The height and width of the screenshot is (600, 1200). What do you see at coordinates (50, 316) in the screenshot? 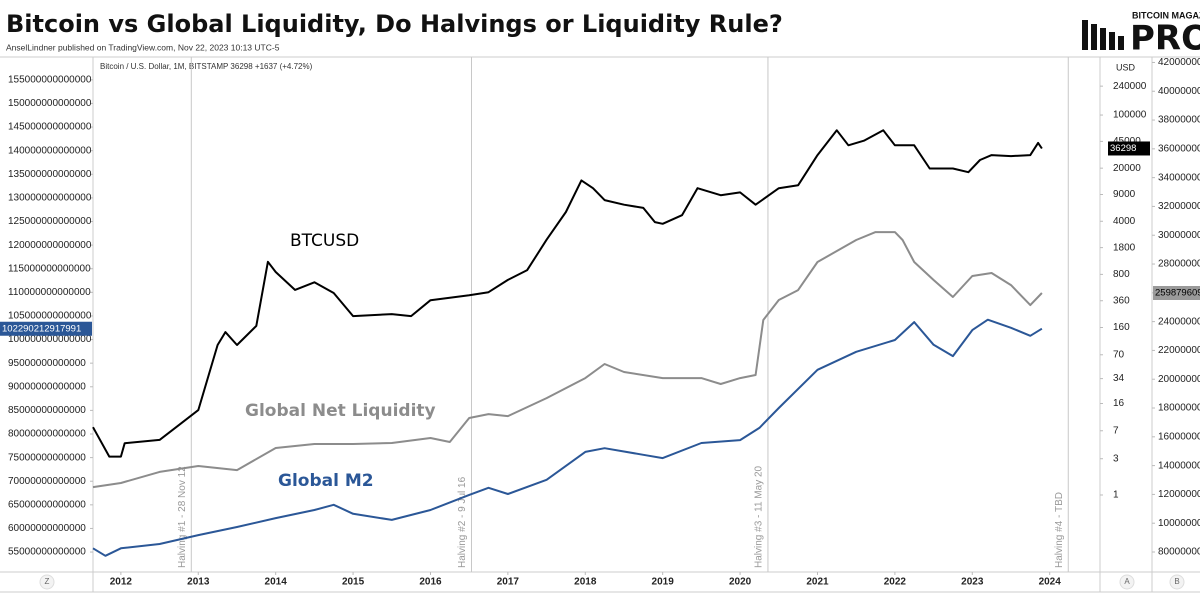
I see `y-tick-label: 105000000000000` at bounding box center [50, 316].